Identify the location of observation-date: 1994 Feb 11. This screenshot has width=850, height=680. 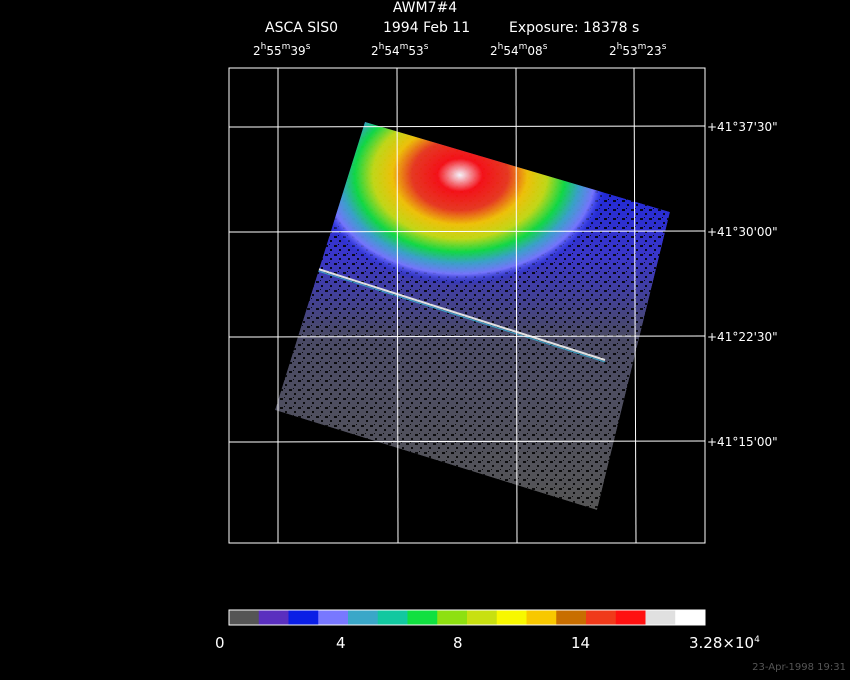
(426, 28).